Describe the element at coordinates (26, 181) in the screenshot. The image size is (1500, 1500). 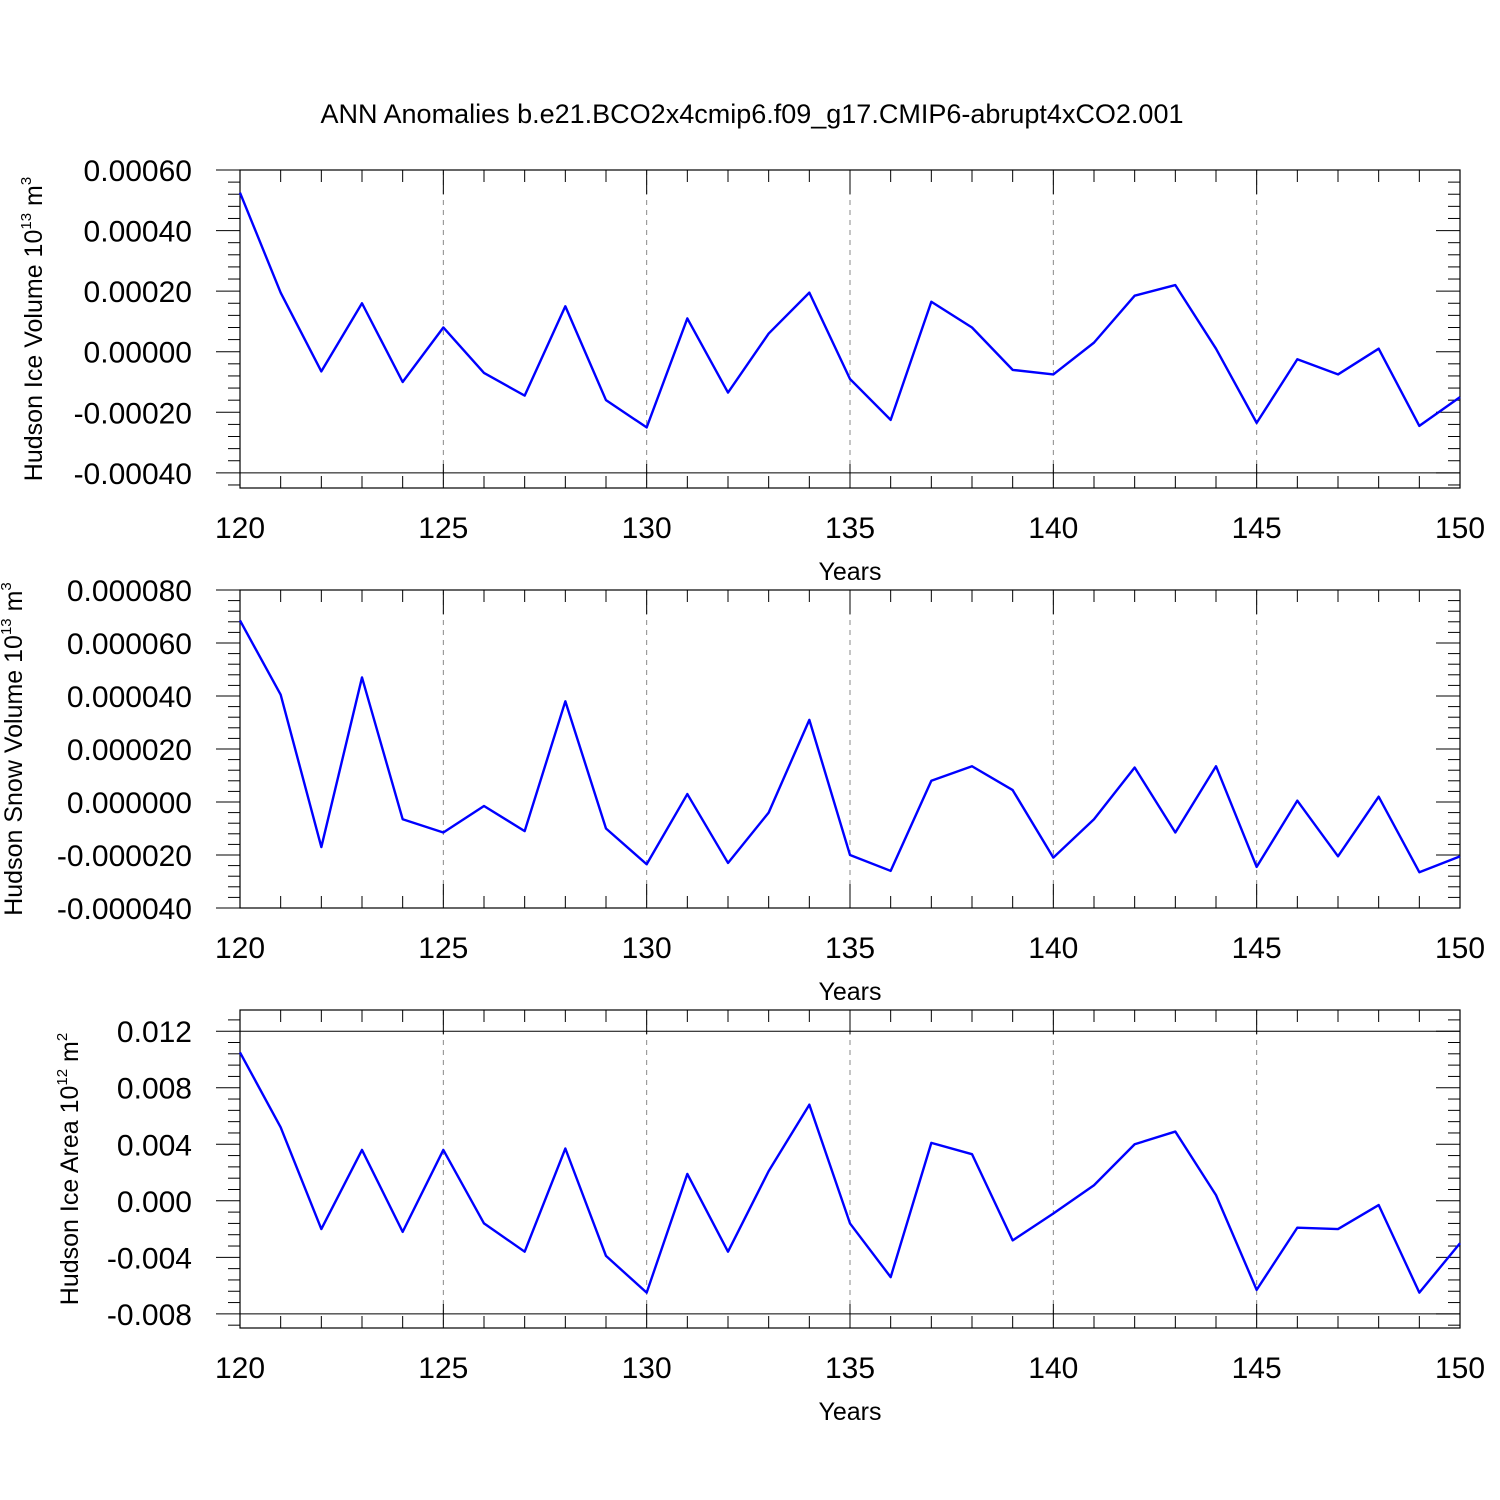
I see `chart-1-y-axis-title-unit-exponent: 3` at that location.